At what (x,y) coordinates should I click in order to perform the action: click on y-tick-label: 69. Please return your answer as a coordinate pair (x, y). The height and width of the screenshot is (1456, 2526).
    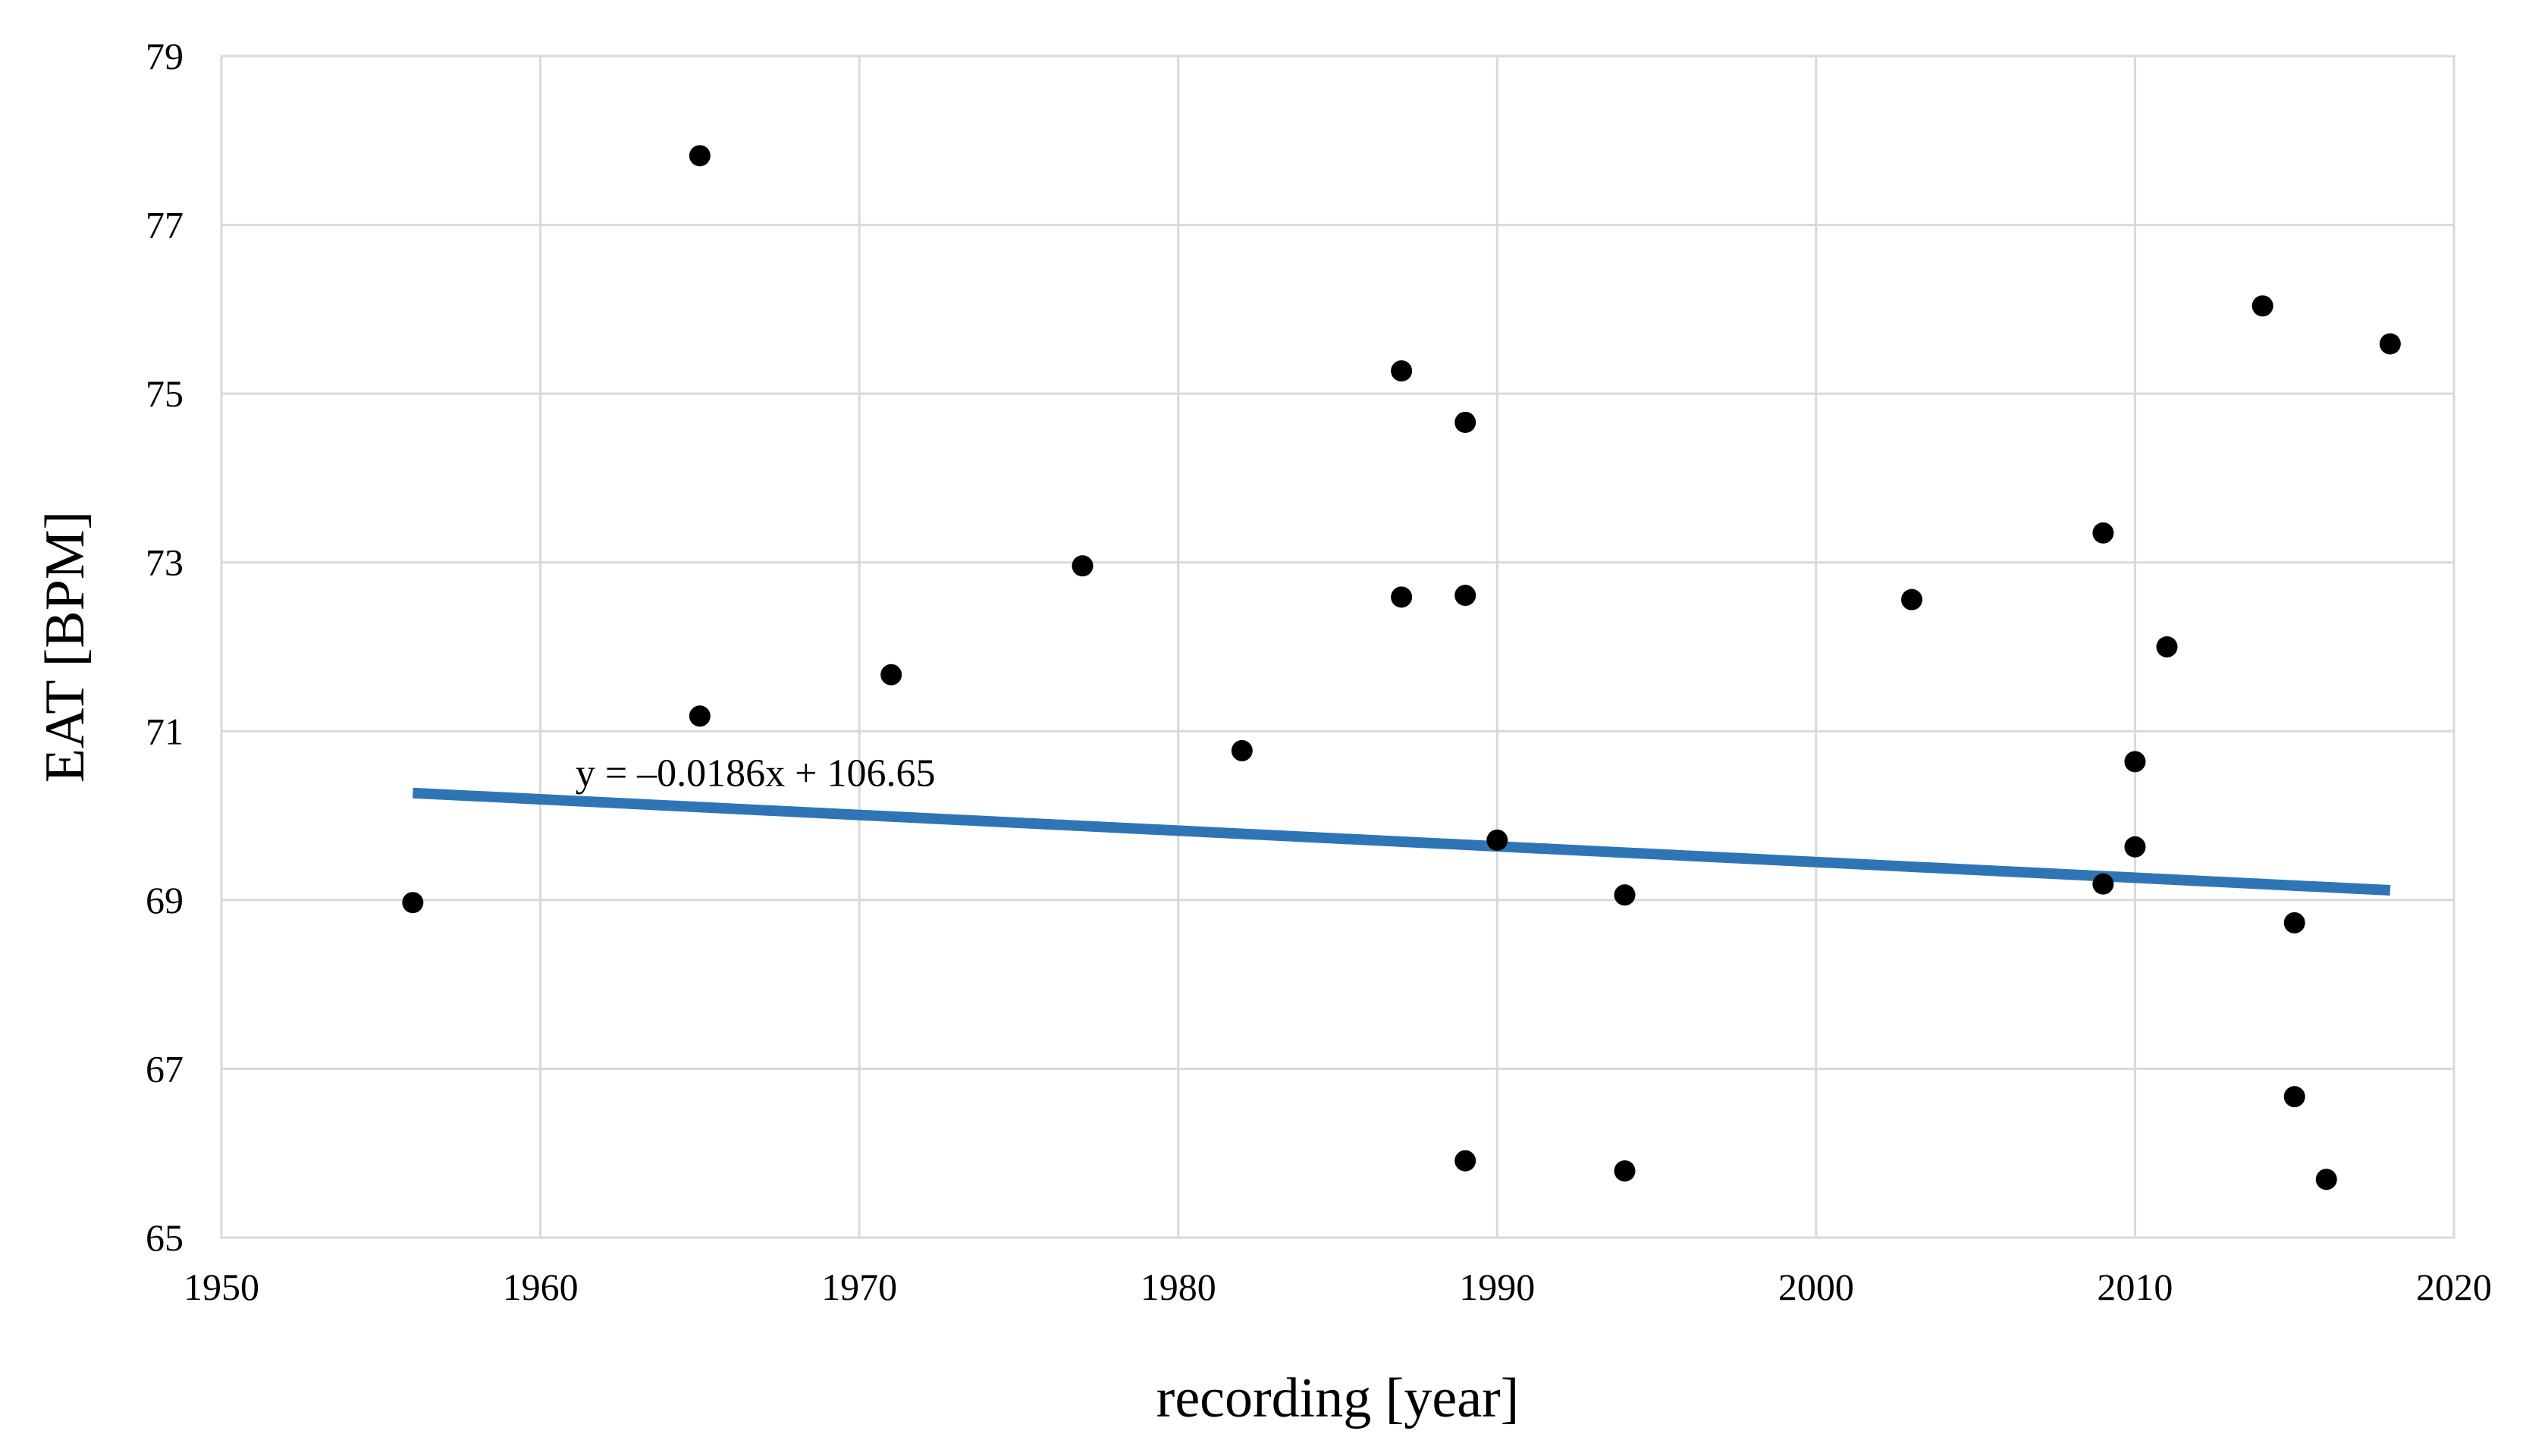
    Looking at the image, I should click on (165, 900).